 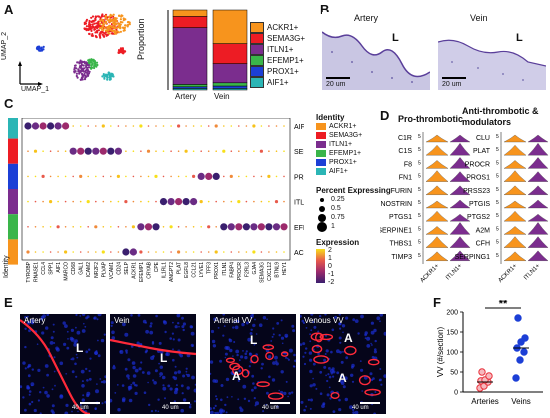 What do you see at coordinates (508, 273) in the screenshot?
I see `violin-group-label: ACKR1+` at bounding box center [508, 273].